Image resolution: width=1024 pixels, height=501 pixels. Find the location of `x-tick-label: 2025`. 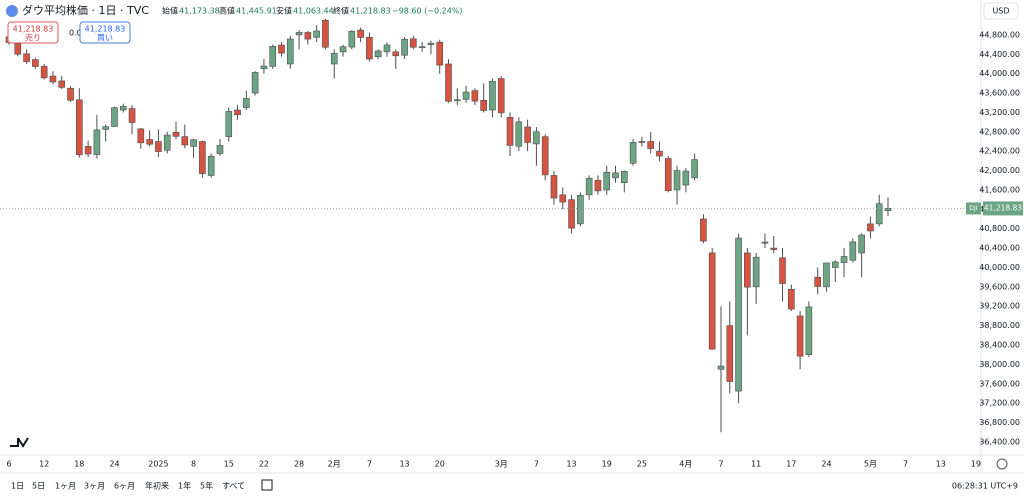

x-tick-label: 2025 is located at coordinates (158, 464).